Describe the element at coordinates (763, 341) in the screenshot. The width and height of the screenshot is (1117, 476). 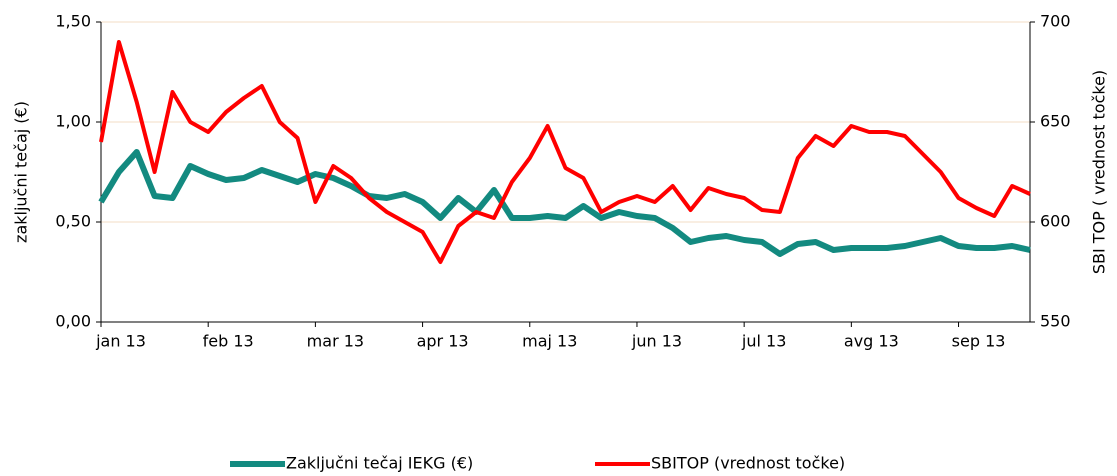
I see `x-tick-label: jul 13` at that location.